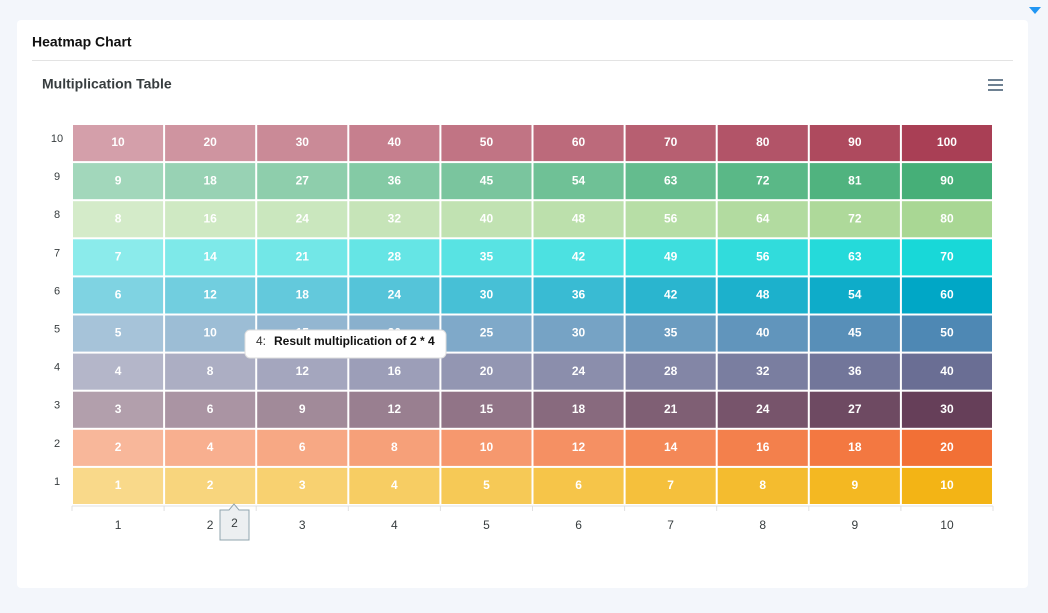 The width and height of the screenshot is (1048, 613). What do you see at coordinates (57, 215) in the screenshot?
I see `y-tick-label: 8` at bounding box center [57, 215].